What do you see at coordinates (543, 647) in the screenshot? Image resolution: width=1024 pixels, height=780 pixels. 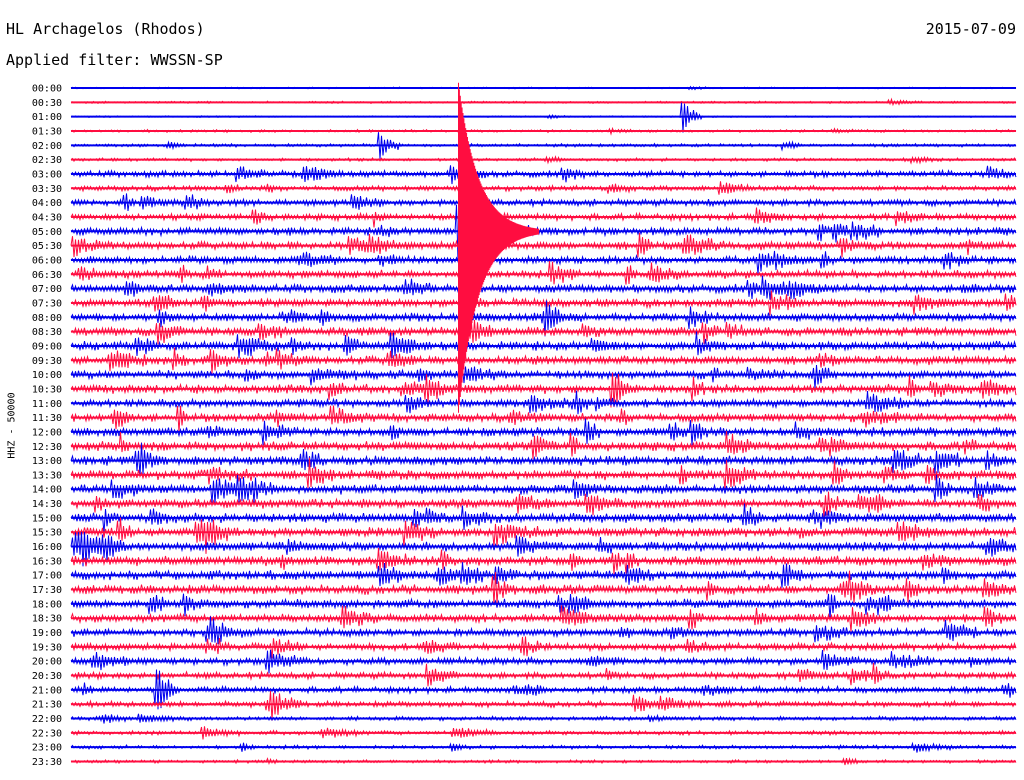 I see `trace-row-1930` at bounding box center [543, 647].